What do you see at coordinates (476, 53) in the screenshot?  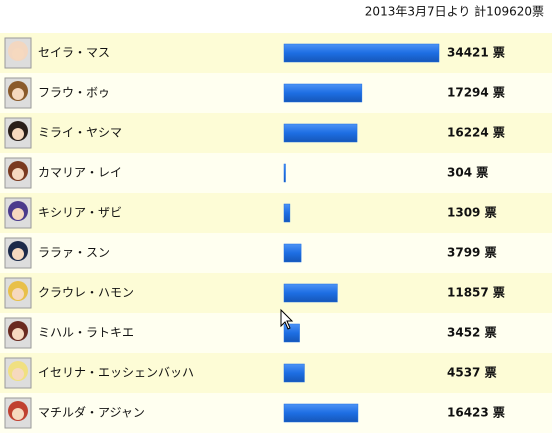 I see `value-label: 34421 票` at bounding box center [476, 53].